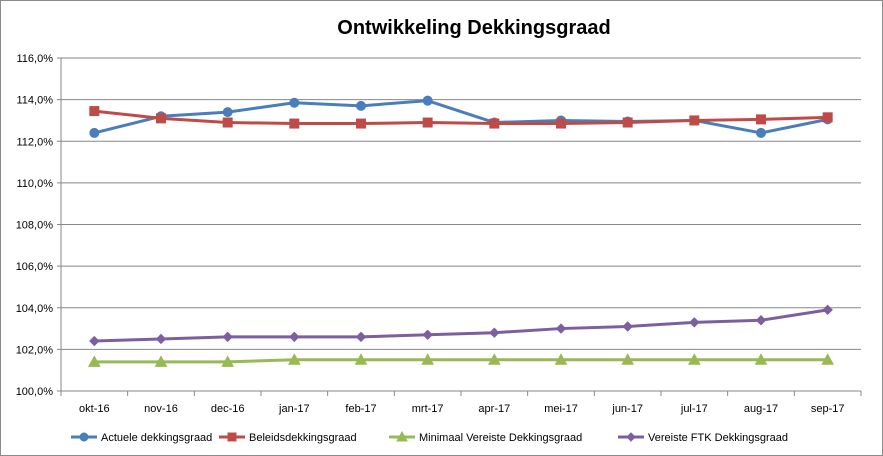  What do you see at coordinates (228, 409) in the screenshot?
I see `x-tick-label: dec-16` at bounding box center [228, 409].